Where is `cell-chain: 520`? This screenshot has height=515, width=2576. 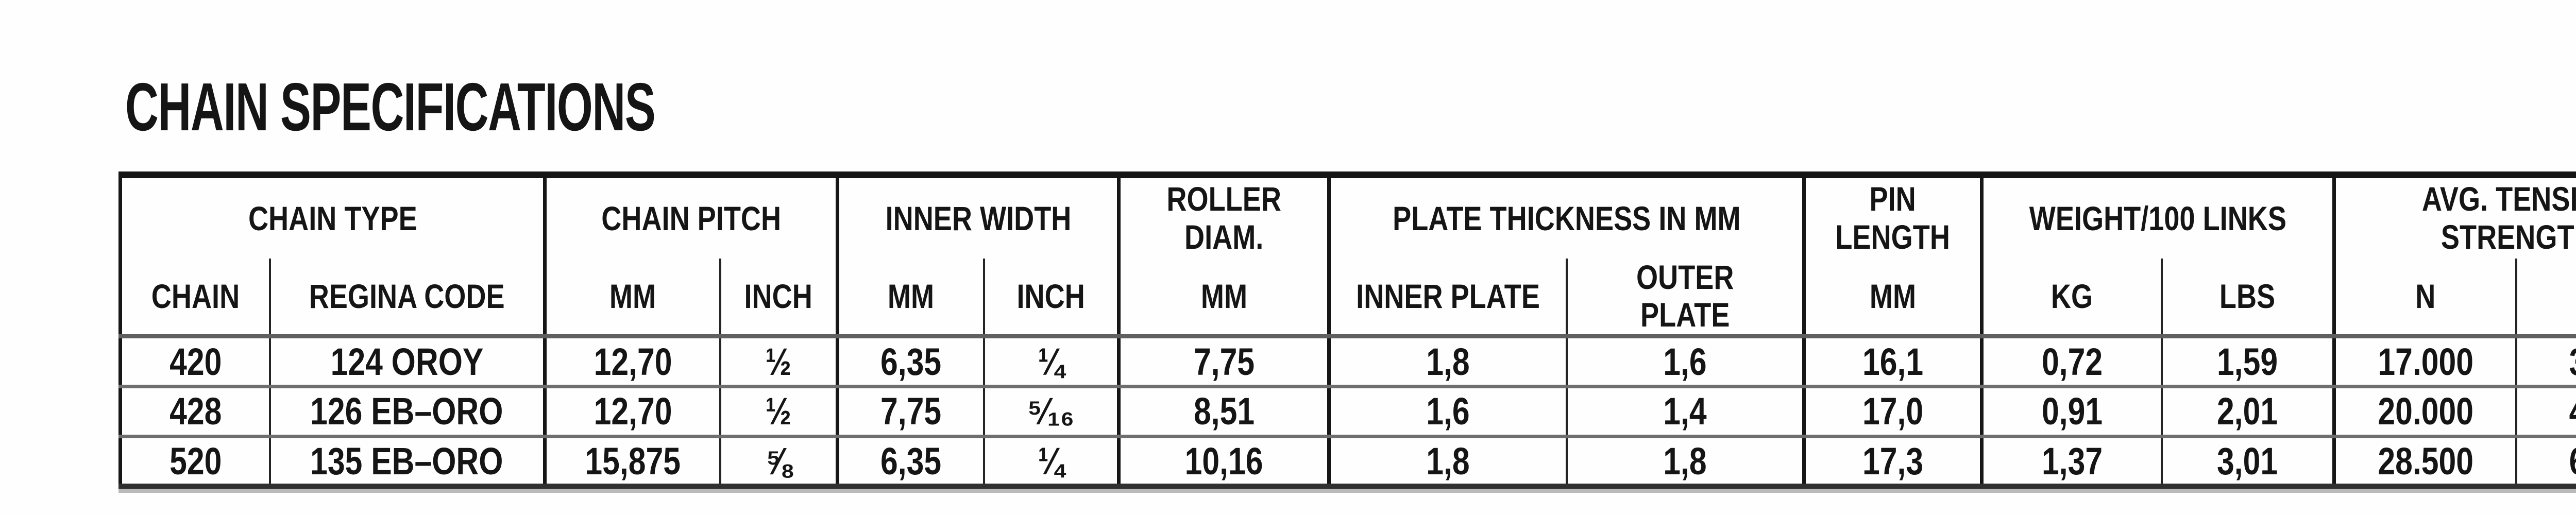 cell-chain: 520 is located at coordinates (195, 461).